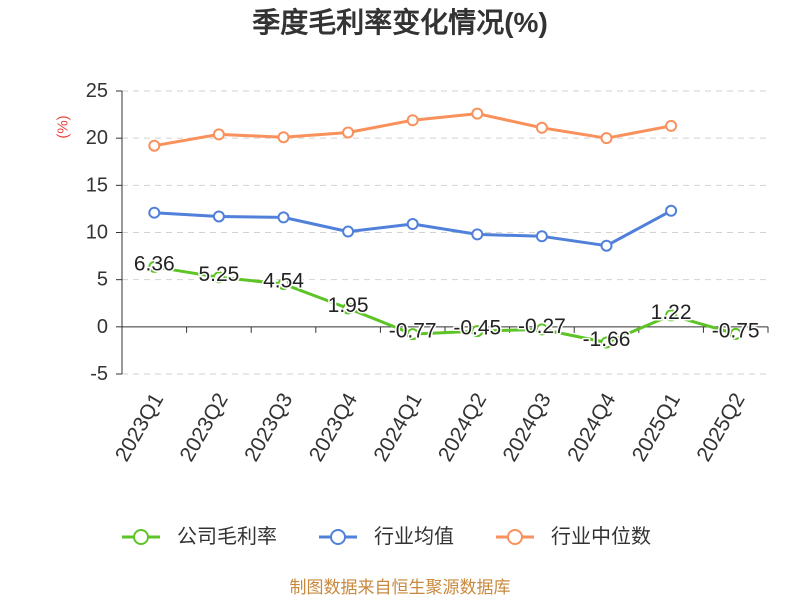 The image size is (800, 600). What do you see at coordinates (462, 427) in the screenshot?
I see `x-tick-label: 2024Q2` at bounding box center [462, 427].